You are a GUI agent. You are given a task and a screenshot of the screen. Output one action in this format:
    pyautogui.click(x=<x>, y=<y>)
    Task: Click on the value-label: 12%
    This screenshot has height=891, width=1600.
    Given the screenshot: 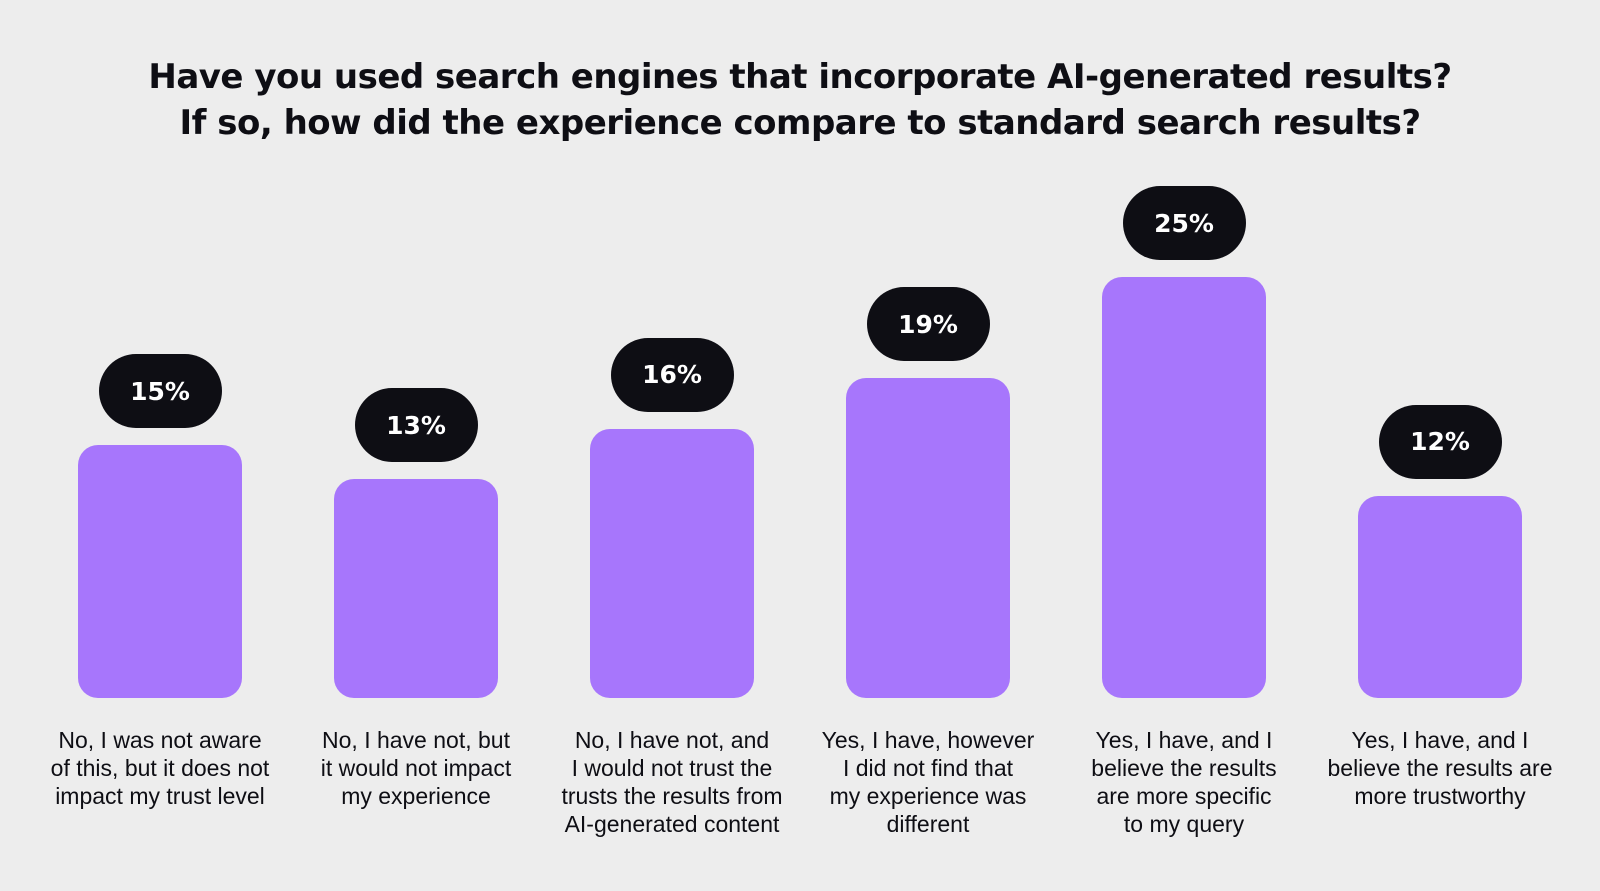 What is the action you would take?
    pyautogui.click(x=1440, y=441)
    